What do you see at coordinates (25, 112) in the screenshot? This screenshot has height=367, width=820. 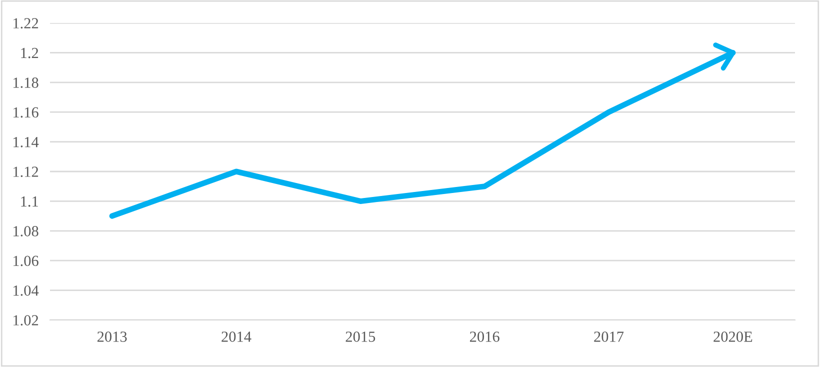 I see `y-tick-label: 1.16` at bounding box center [25, 112].